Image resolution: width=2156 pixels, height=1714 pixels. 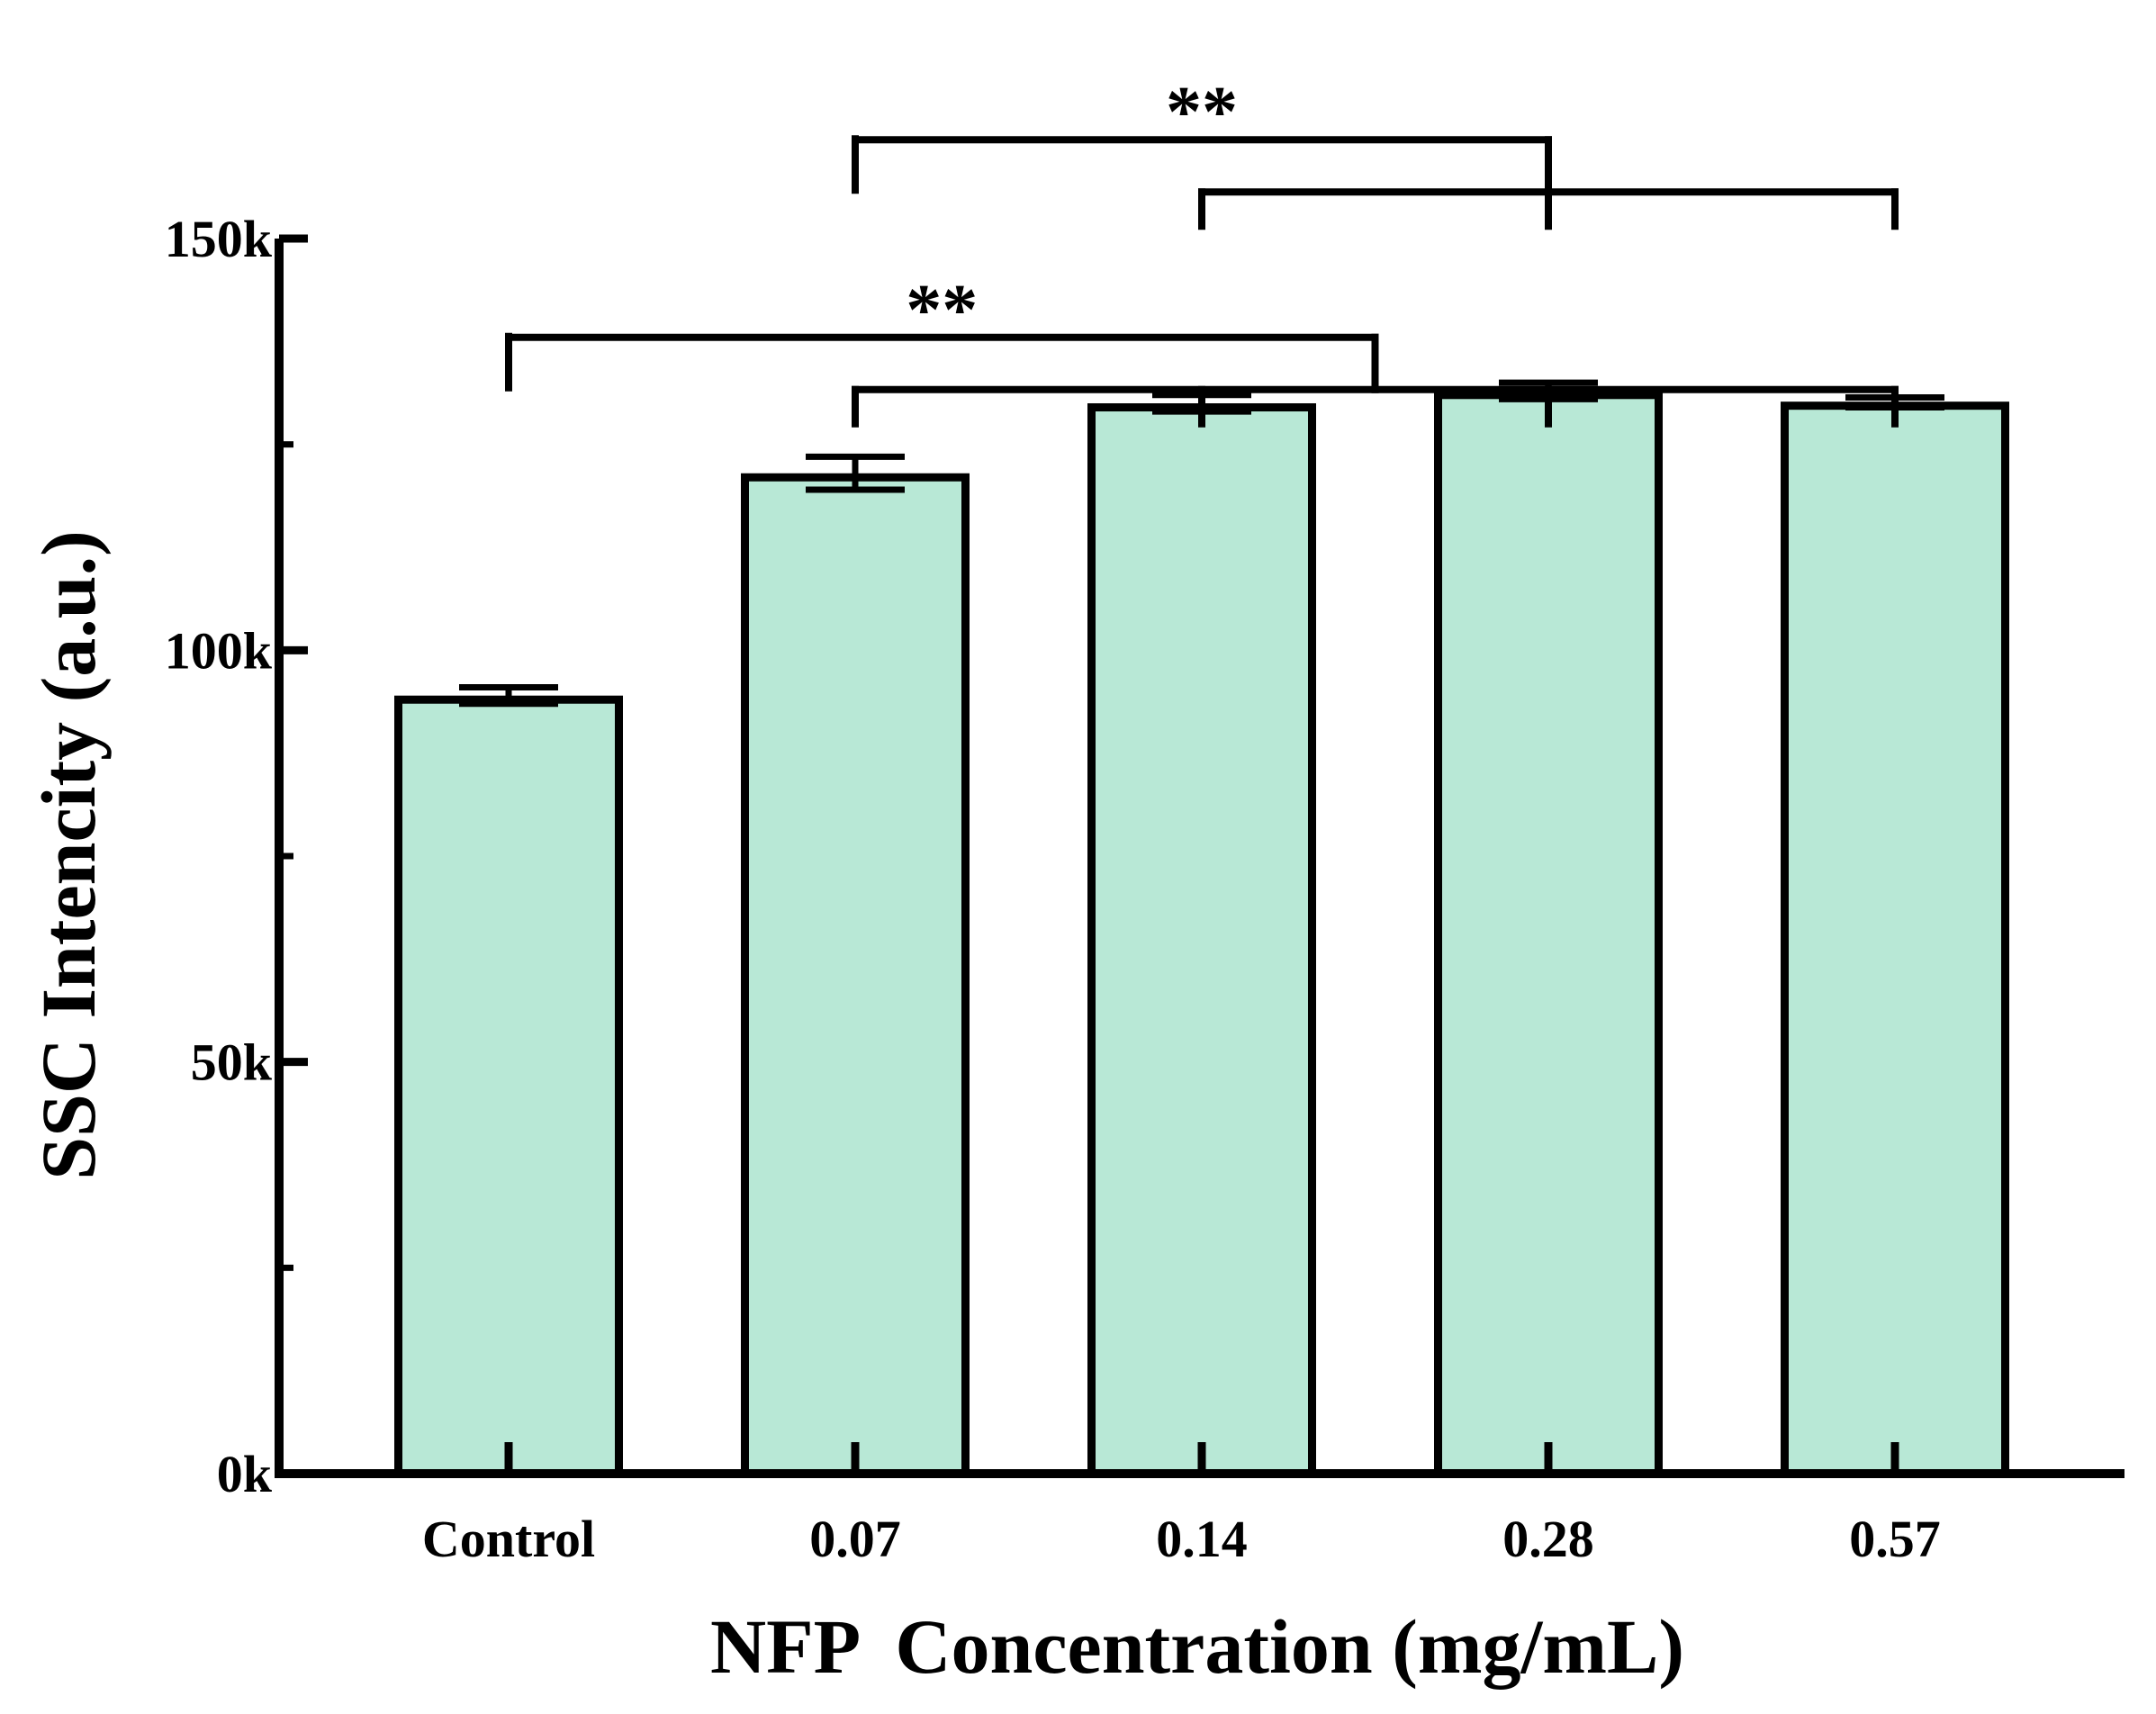 I want to click on y-tick-label-0: 0k, so click(x=245, y=1474).